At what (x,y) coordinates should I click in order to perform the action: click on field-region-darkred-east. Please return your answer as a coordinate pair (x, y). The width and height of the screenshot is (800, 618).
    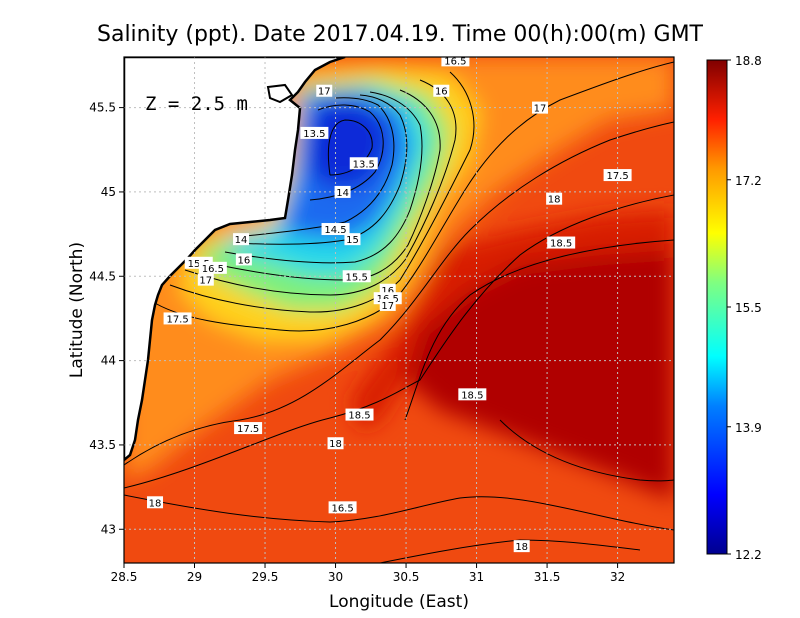
    Looking at the image, I should click on (539, 375).